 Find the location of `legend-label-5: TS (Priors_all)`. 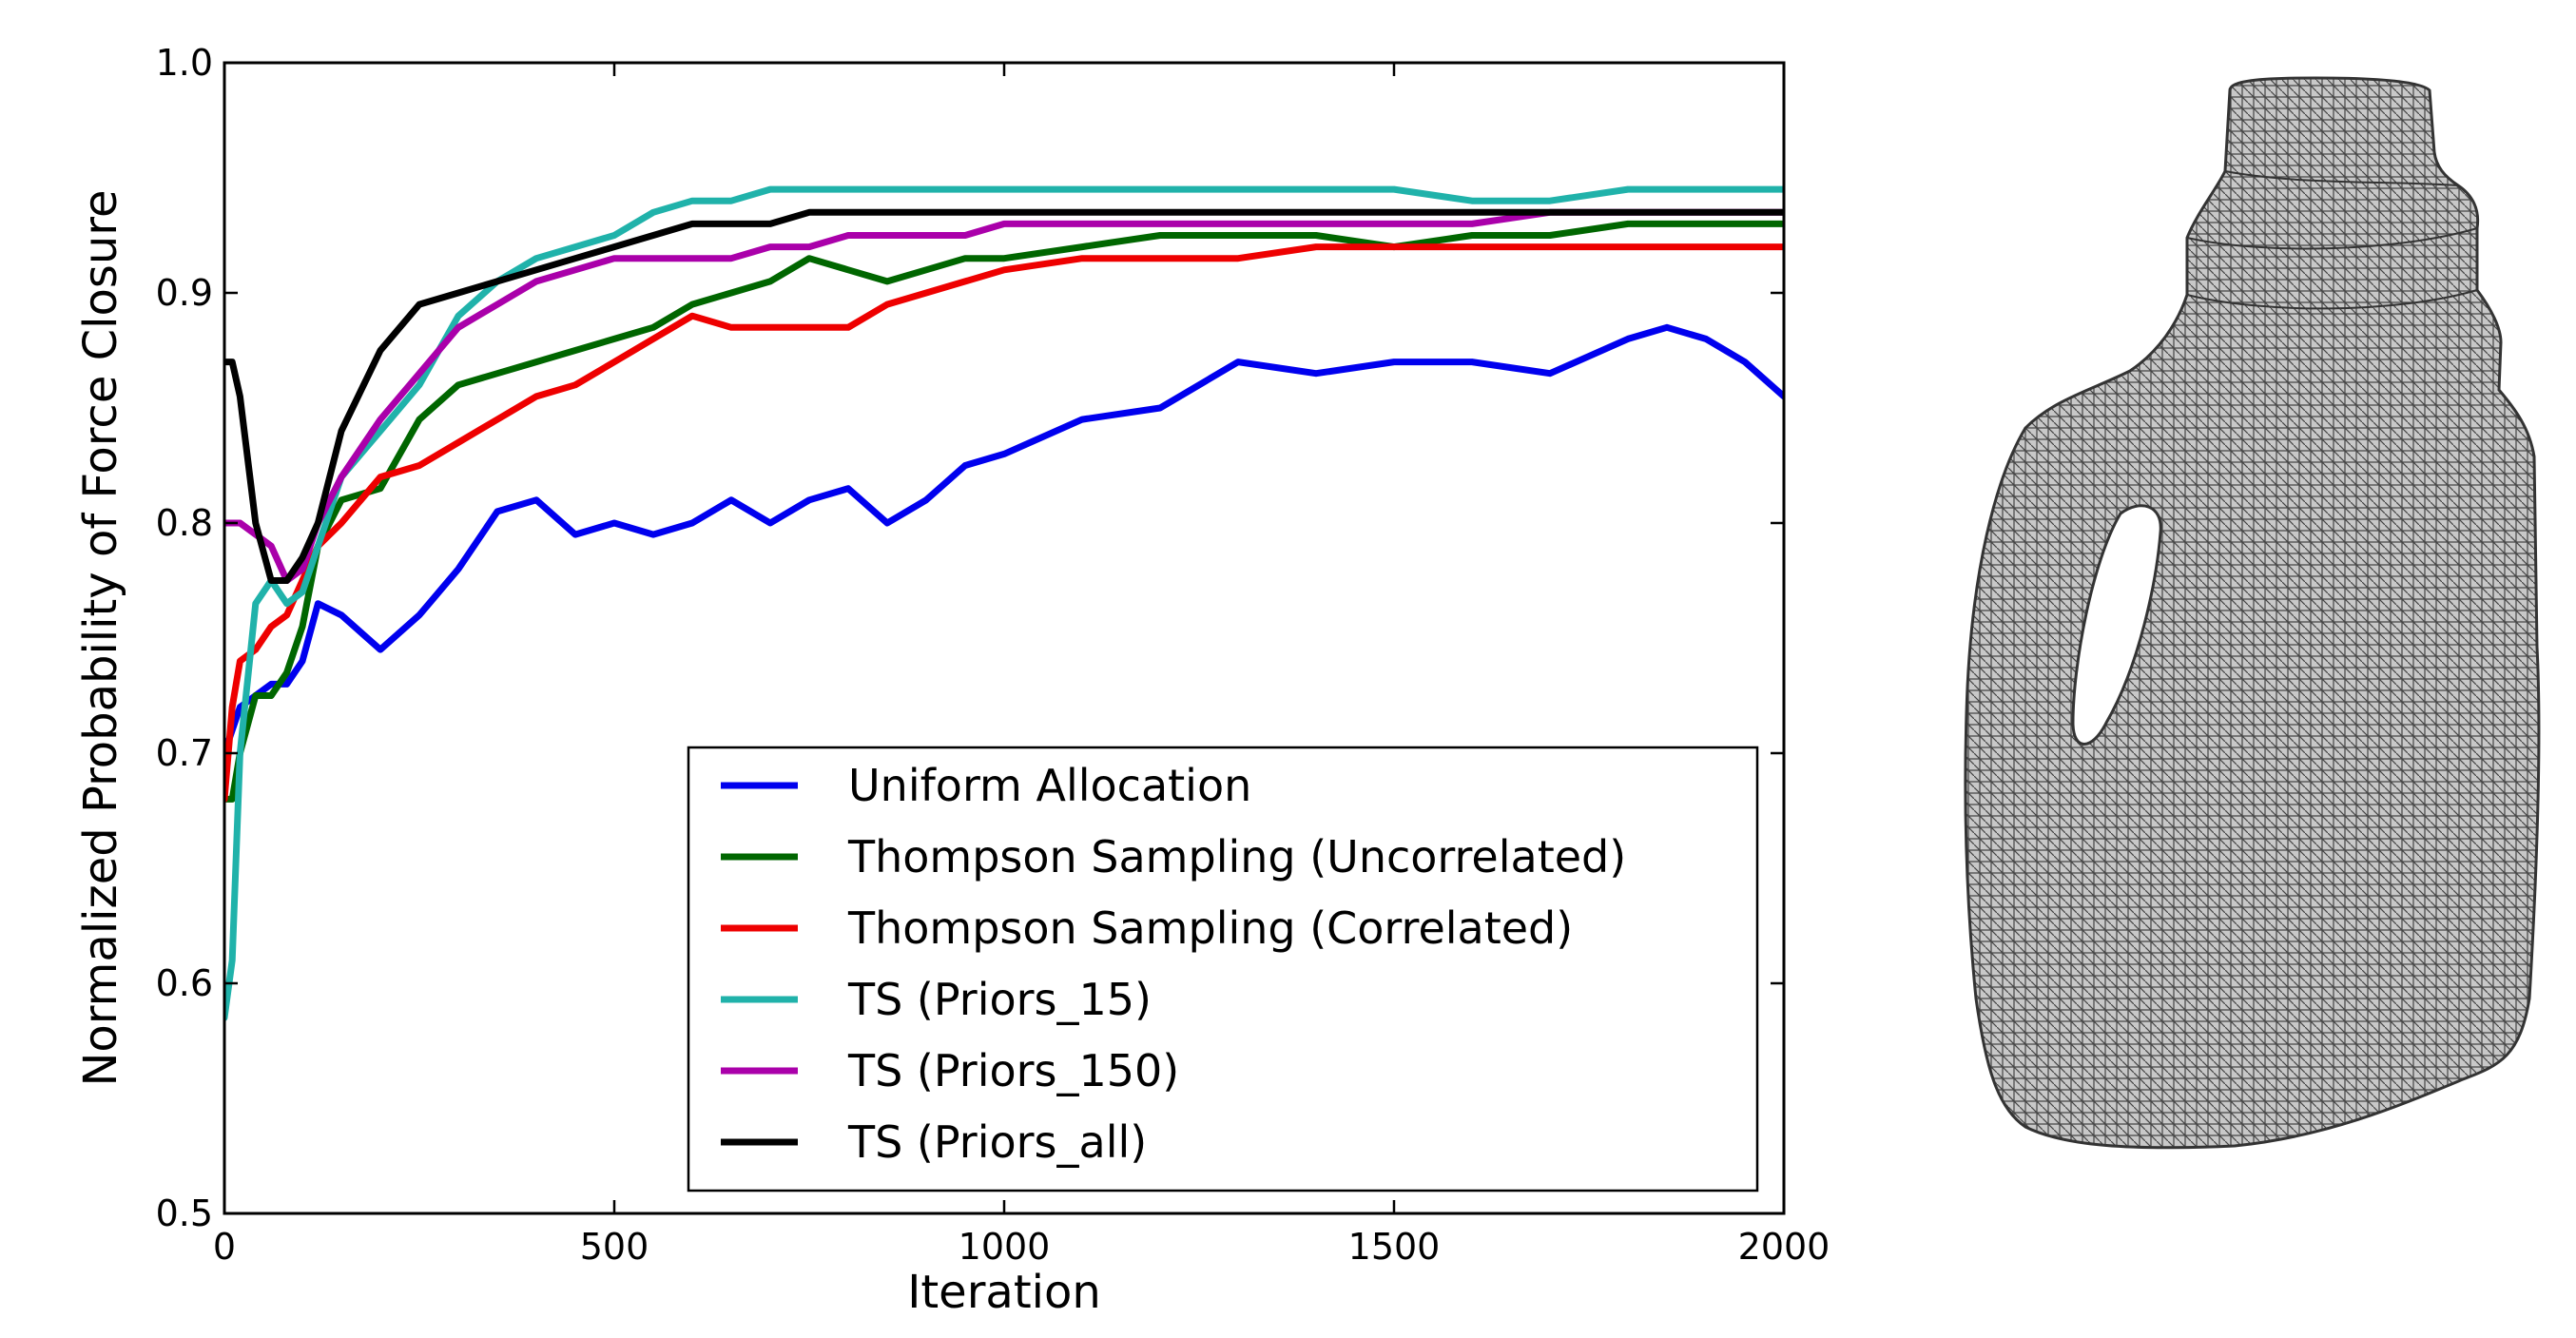

legend-label-5: TS (Priors_all) is located at coordinates (997, 1142).